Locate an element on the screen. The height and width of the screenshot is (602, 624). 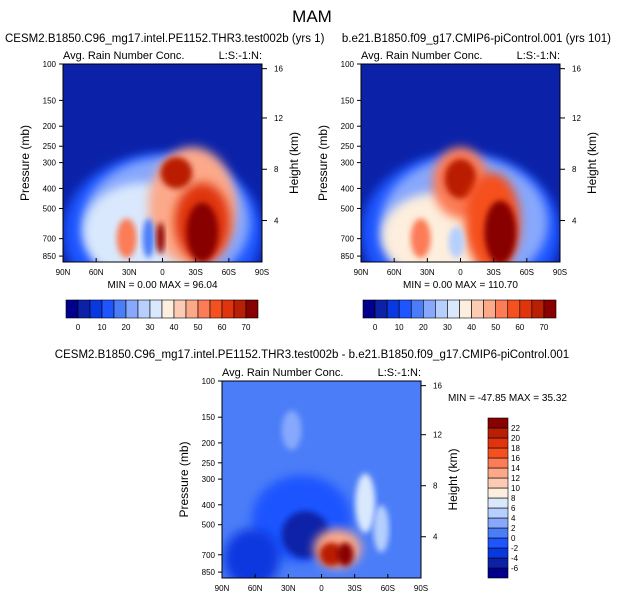
colorbar: 0 10 20 30 40 50 60 70 is located at coordinates (162, 315).